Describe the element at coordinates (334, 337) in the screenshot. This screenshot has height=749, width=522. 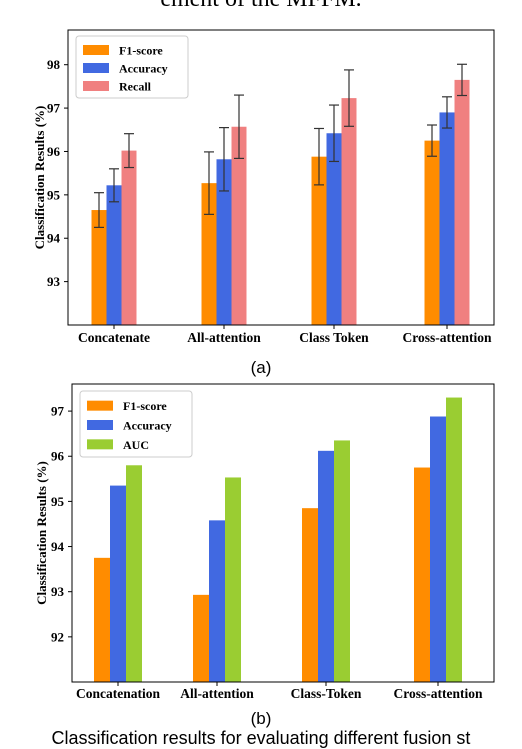
I see `x-tick-label-class-token: Class Token` at that location.